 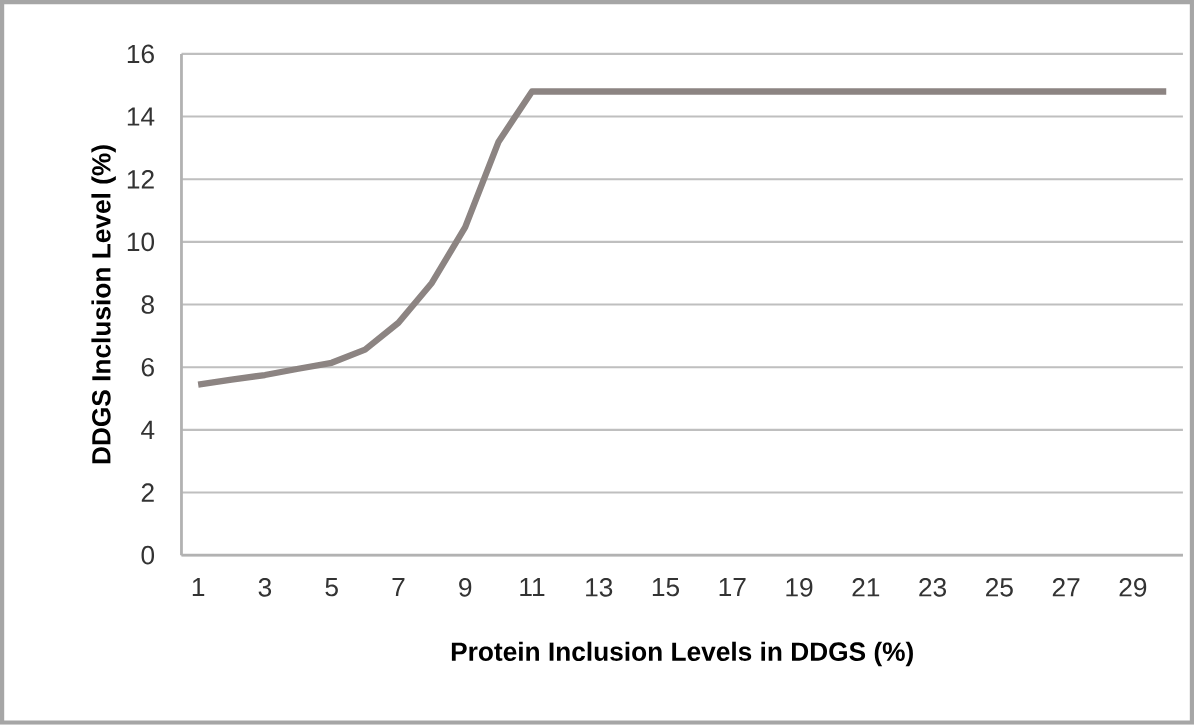 I want to click on x-tick-label: 3, so click(x=265, y=587).